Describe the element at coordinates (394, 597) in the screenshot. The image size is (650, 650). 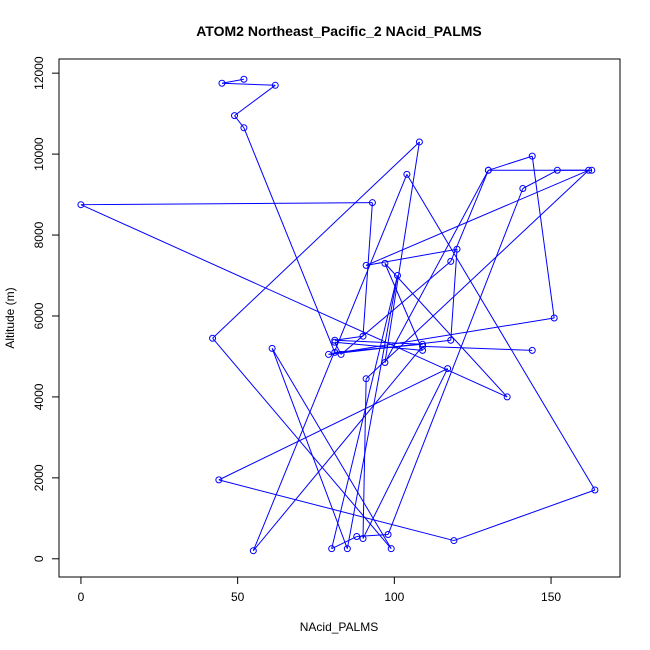
I see `x-tick-label: 100` at that location.